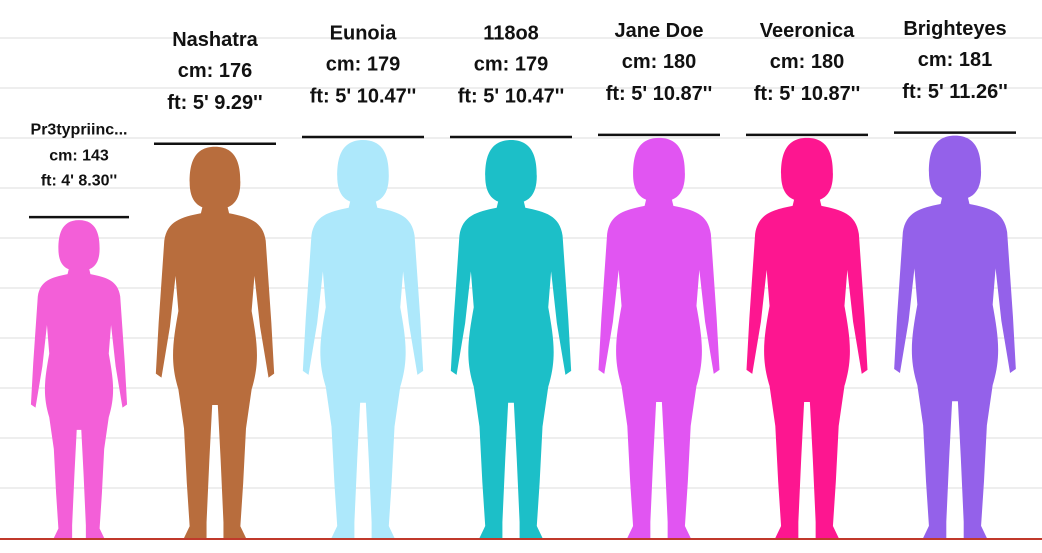  Describe the element at coordinates (215, 71) in the screenshot. I see `cm-label: cm: 176` at that location.